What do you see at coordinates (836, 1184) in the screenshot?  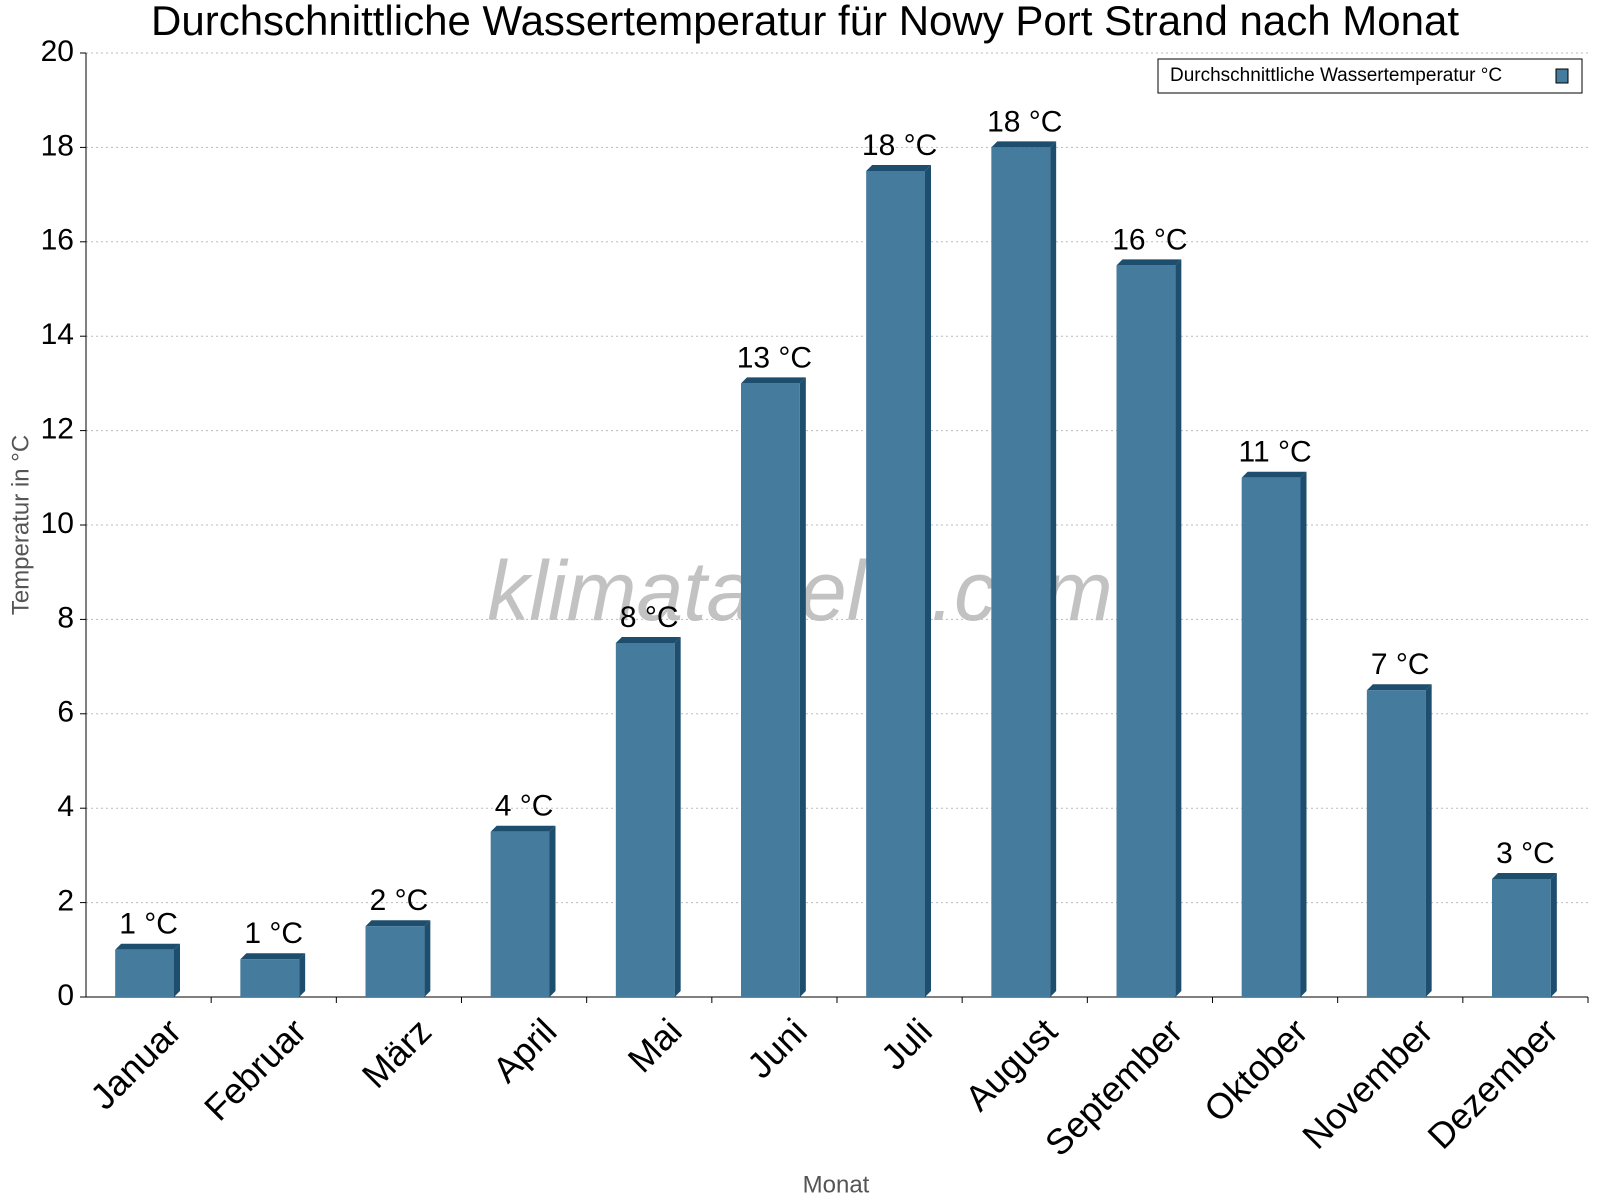 I see `x-axis-title: Monat` at bounding box center [836, 1184].